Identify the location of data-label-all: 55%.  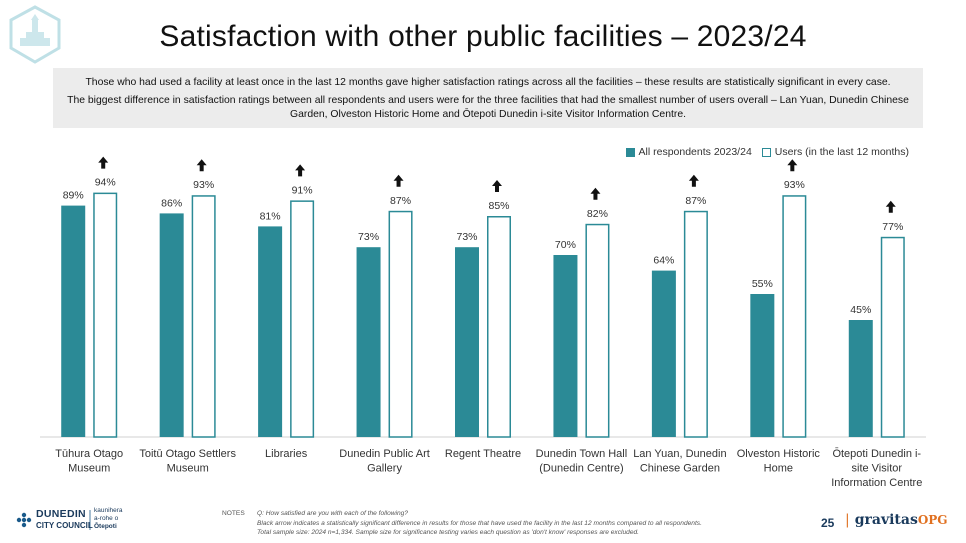
(762, 284).